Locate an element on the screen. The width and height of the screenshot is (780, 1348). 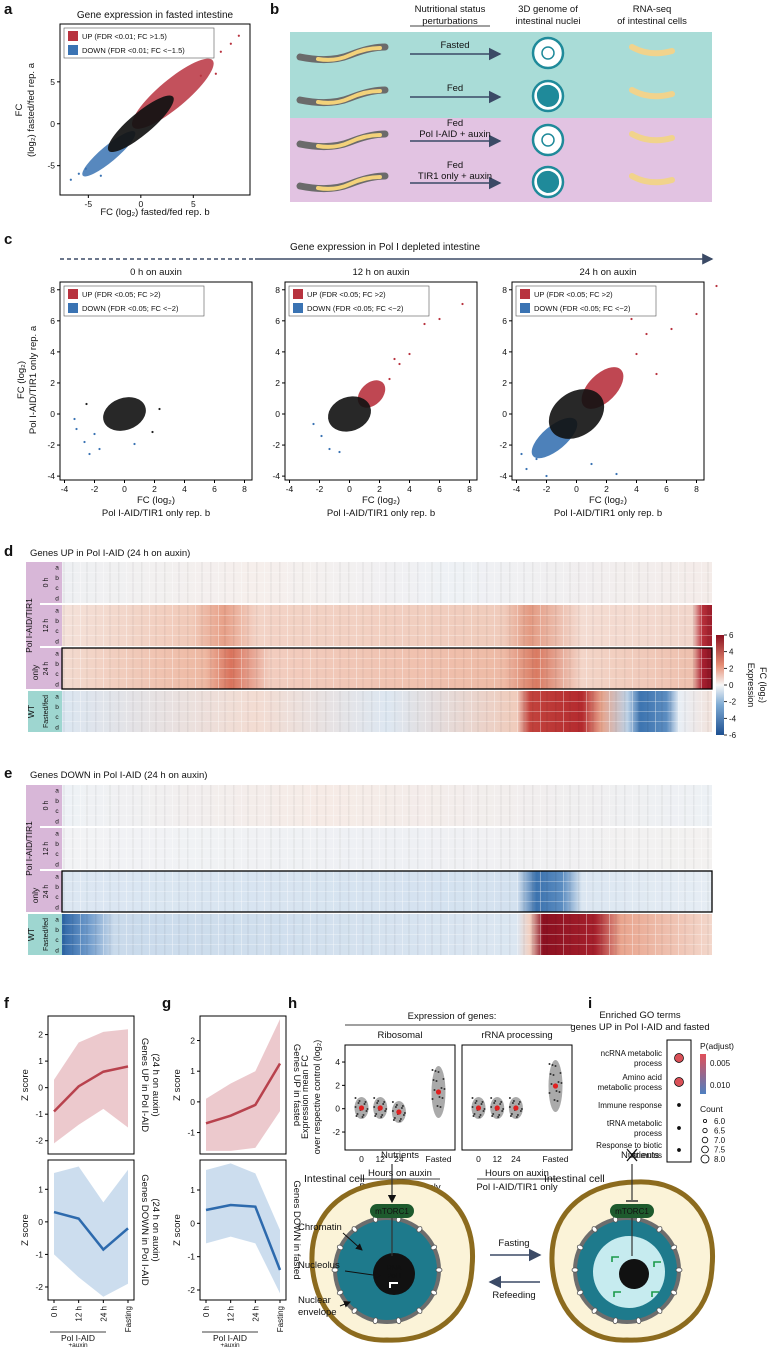
nucleolus is located at coordinates (634, 1274).